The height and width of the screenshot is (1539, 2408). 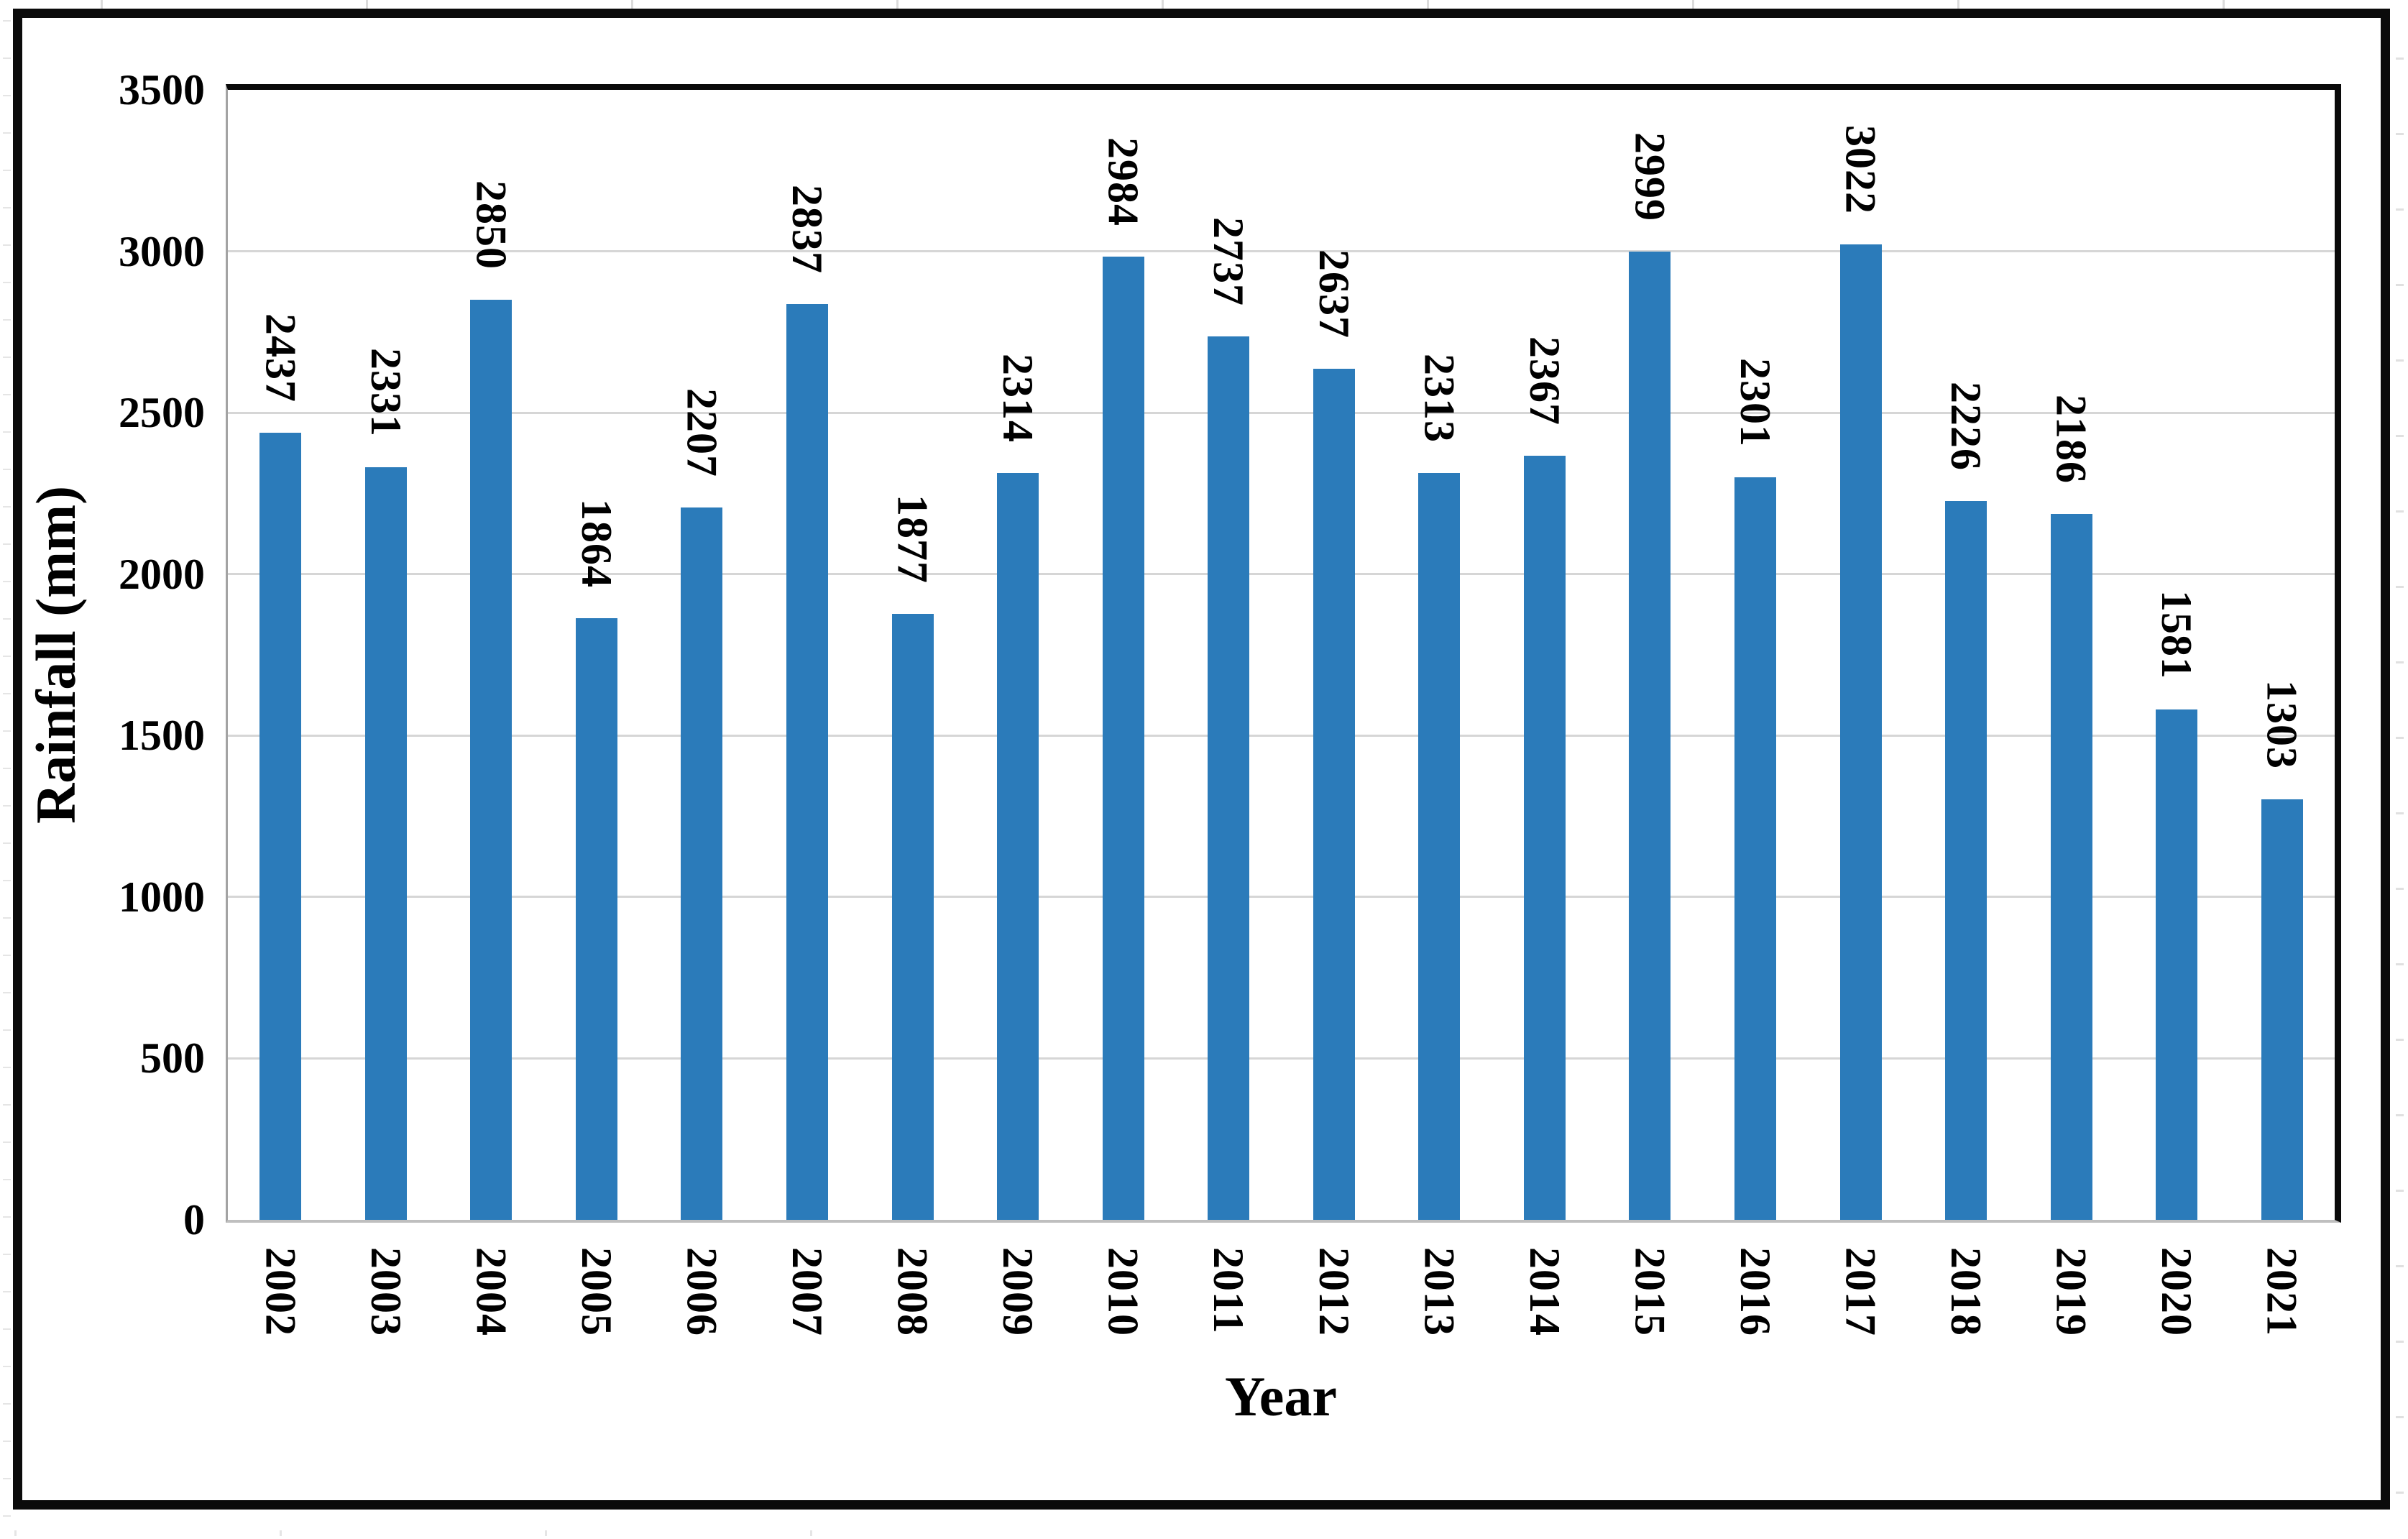 What do you see at coordinates (808, 761) in the screenshot?
I see `bar-2007` at bounding box center [808, 761].